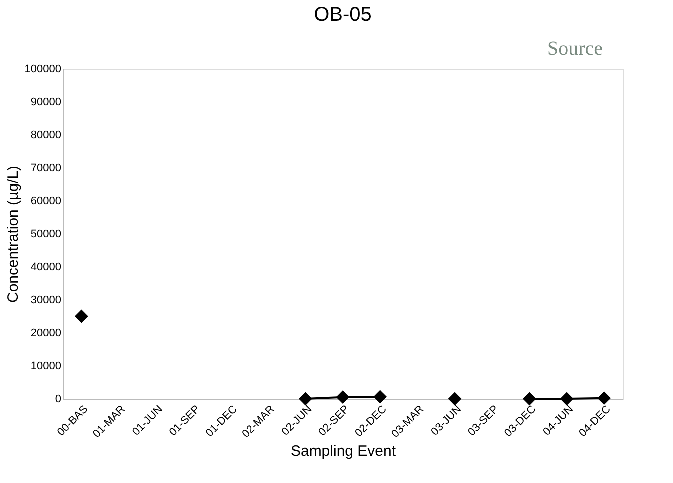 The width and height of the screenshot is (673, 483). Describe the element at coordinates (46, 334) in the screenshot. I see `y-tick-label: 20000` at that location.